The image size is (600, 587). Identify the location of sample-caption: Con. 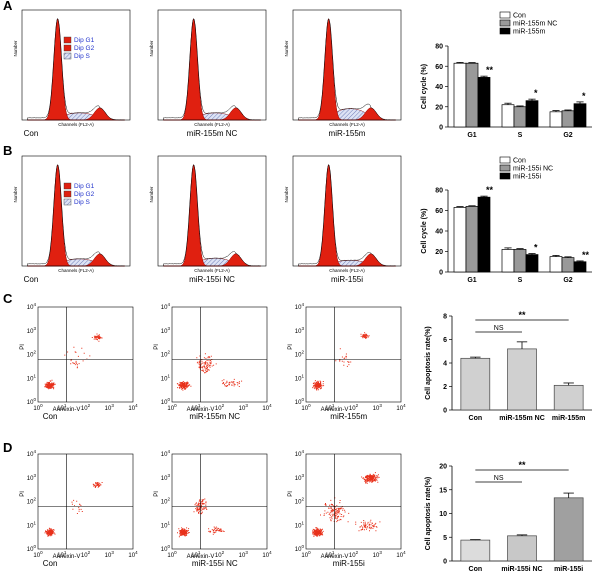
(31, 133).